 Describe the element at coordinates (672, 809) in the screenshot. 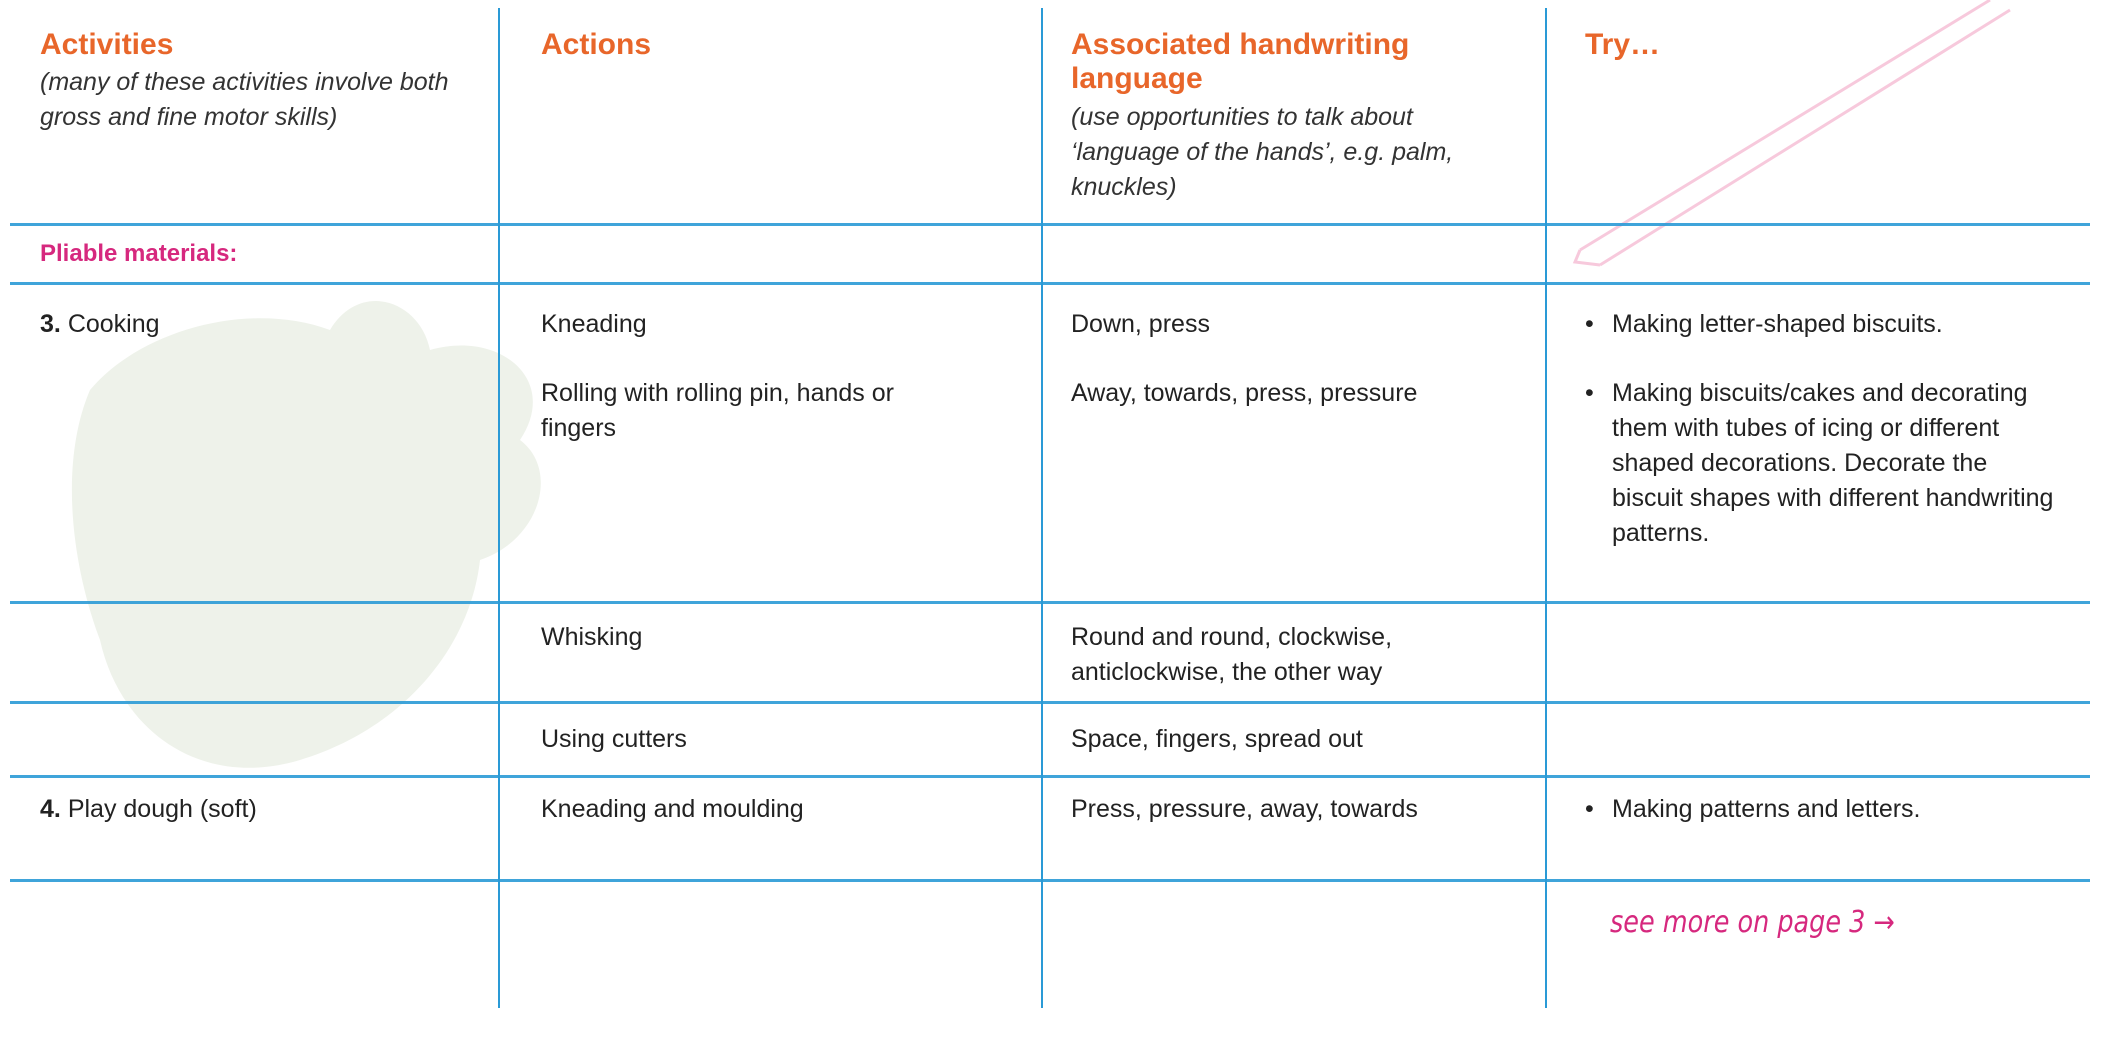

I see `action: Kneading and moulding` at that location.